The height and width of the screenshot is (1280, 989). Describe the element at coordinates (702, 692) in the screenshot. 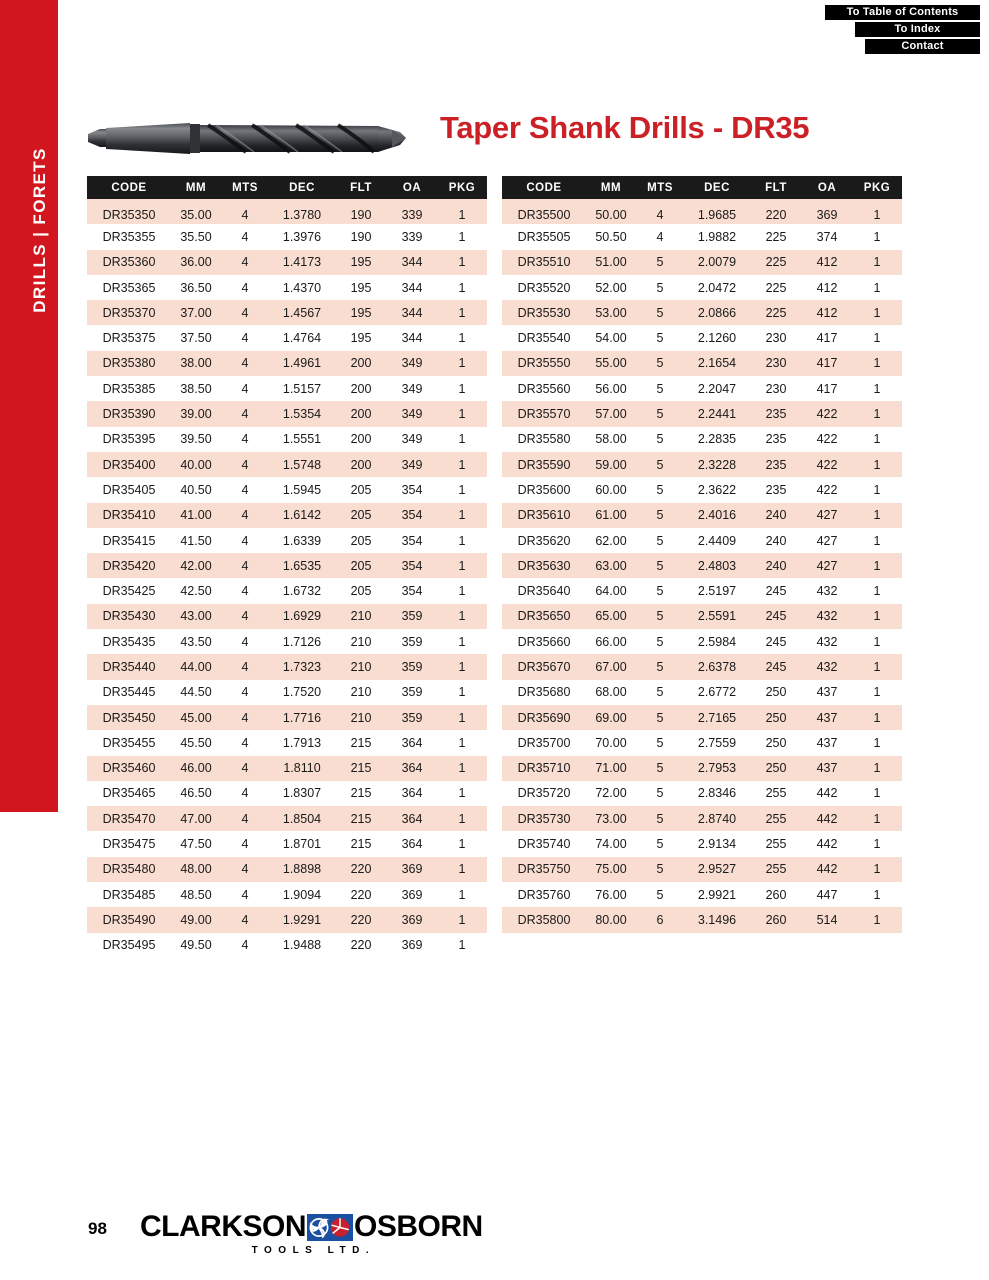

I see `table-row: DR35680 68.00 5 2.6772 250 437 1` at that location.